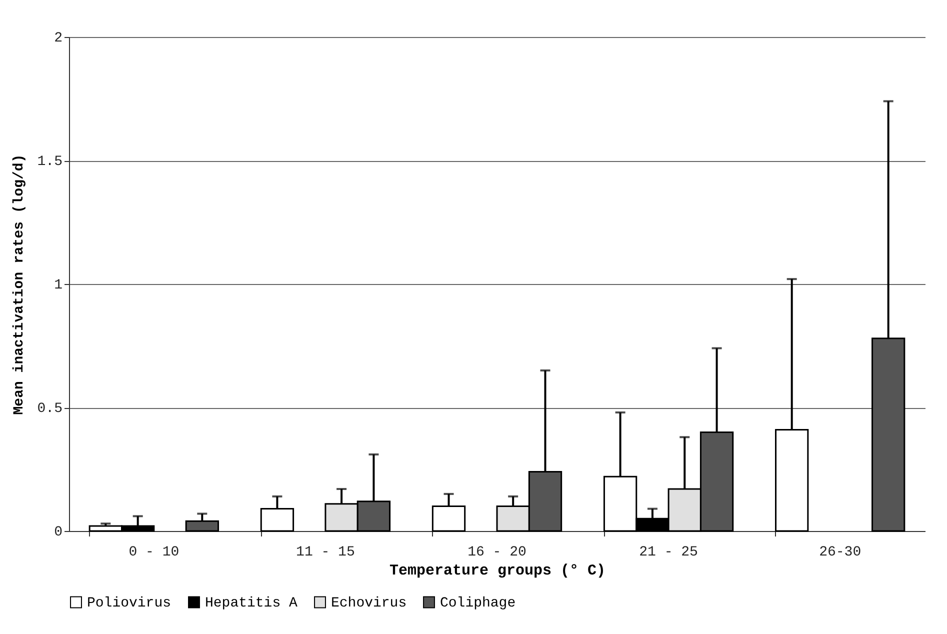  I want to click on legend-label: Coliphage, so click(478, 603).